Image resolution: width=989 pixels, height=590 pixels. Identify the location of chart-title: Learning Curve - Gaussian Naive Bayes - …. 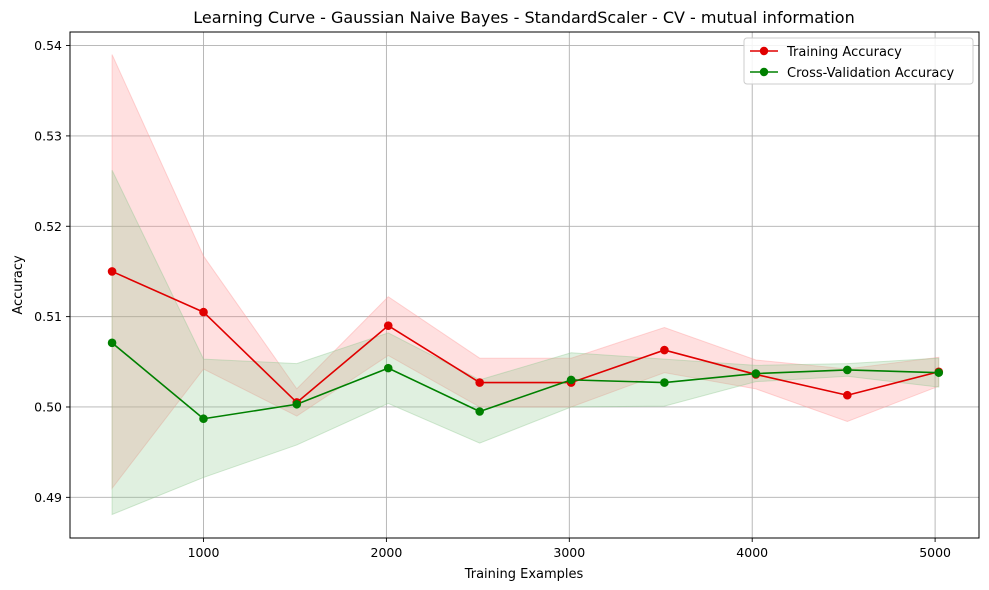
(523, 17).